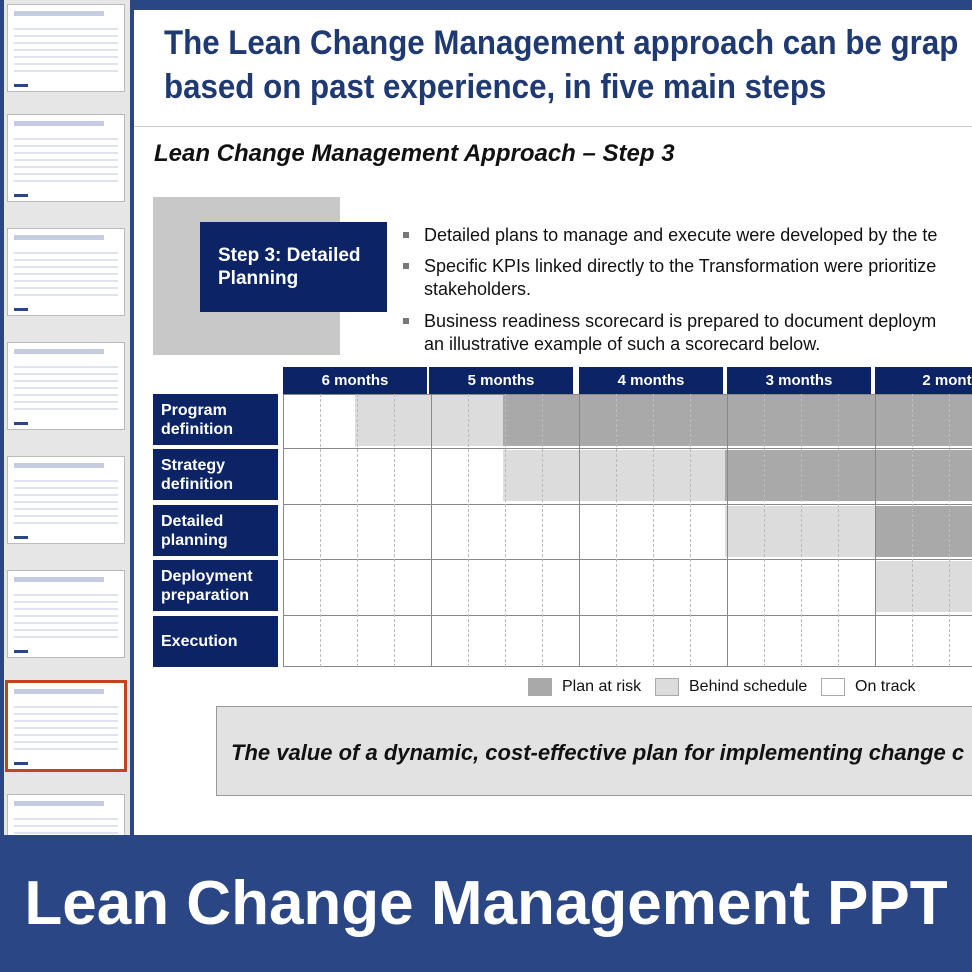  Describe the element at coordinates (215, 530) in the screenshot. I see `row-label: Detailed planning` at that location.